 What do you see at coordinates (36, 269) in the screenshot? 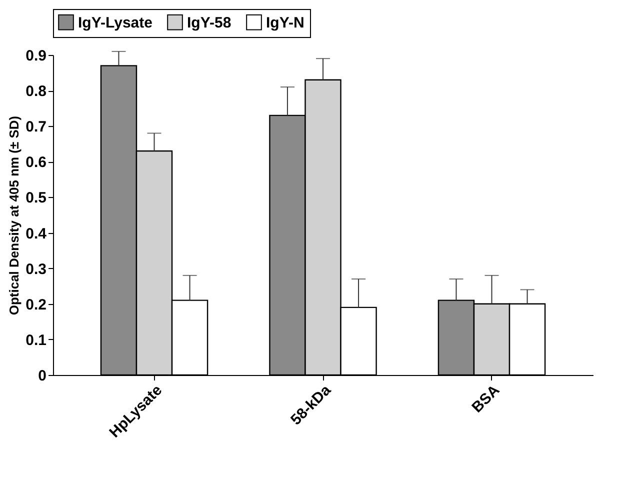
I see `y-tick-label: 0.3` at bounding box center [36, 269].